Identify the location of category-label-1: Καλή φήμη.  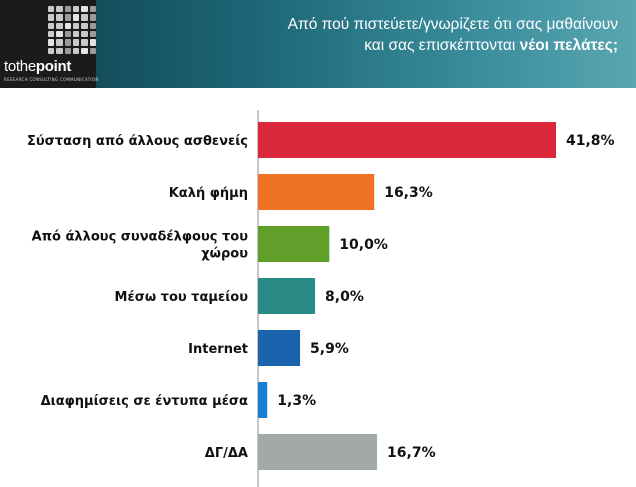
(208, 193).